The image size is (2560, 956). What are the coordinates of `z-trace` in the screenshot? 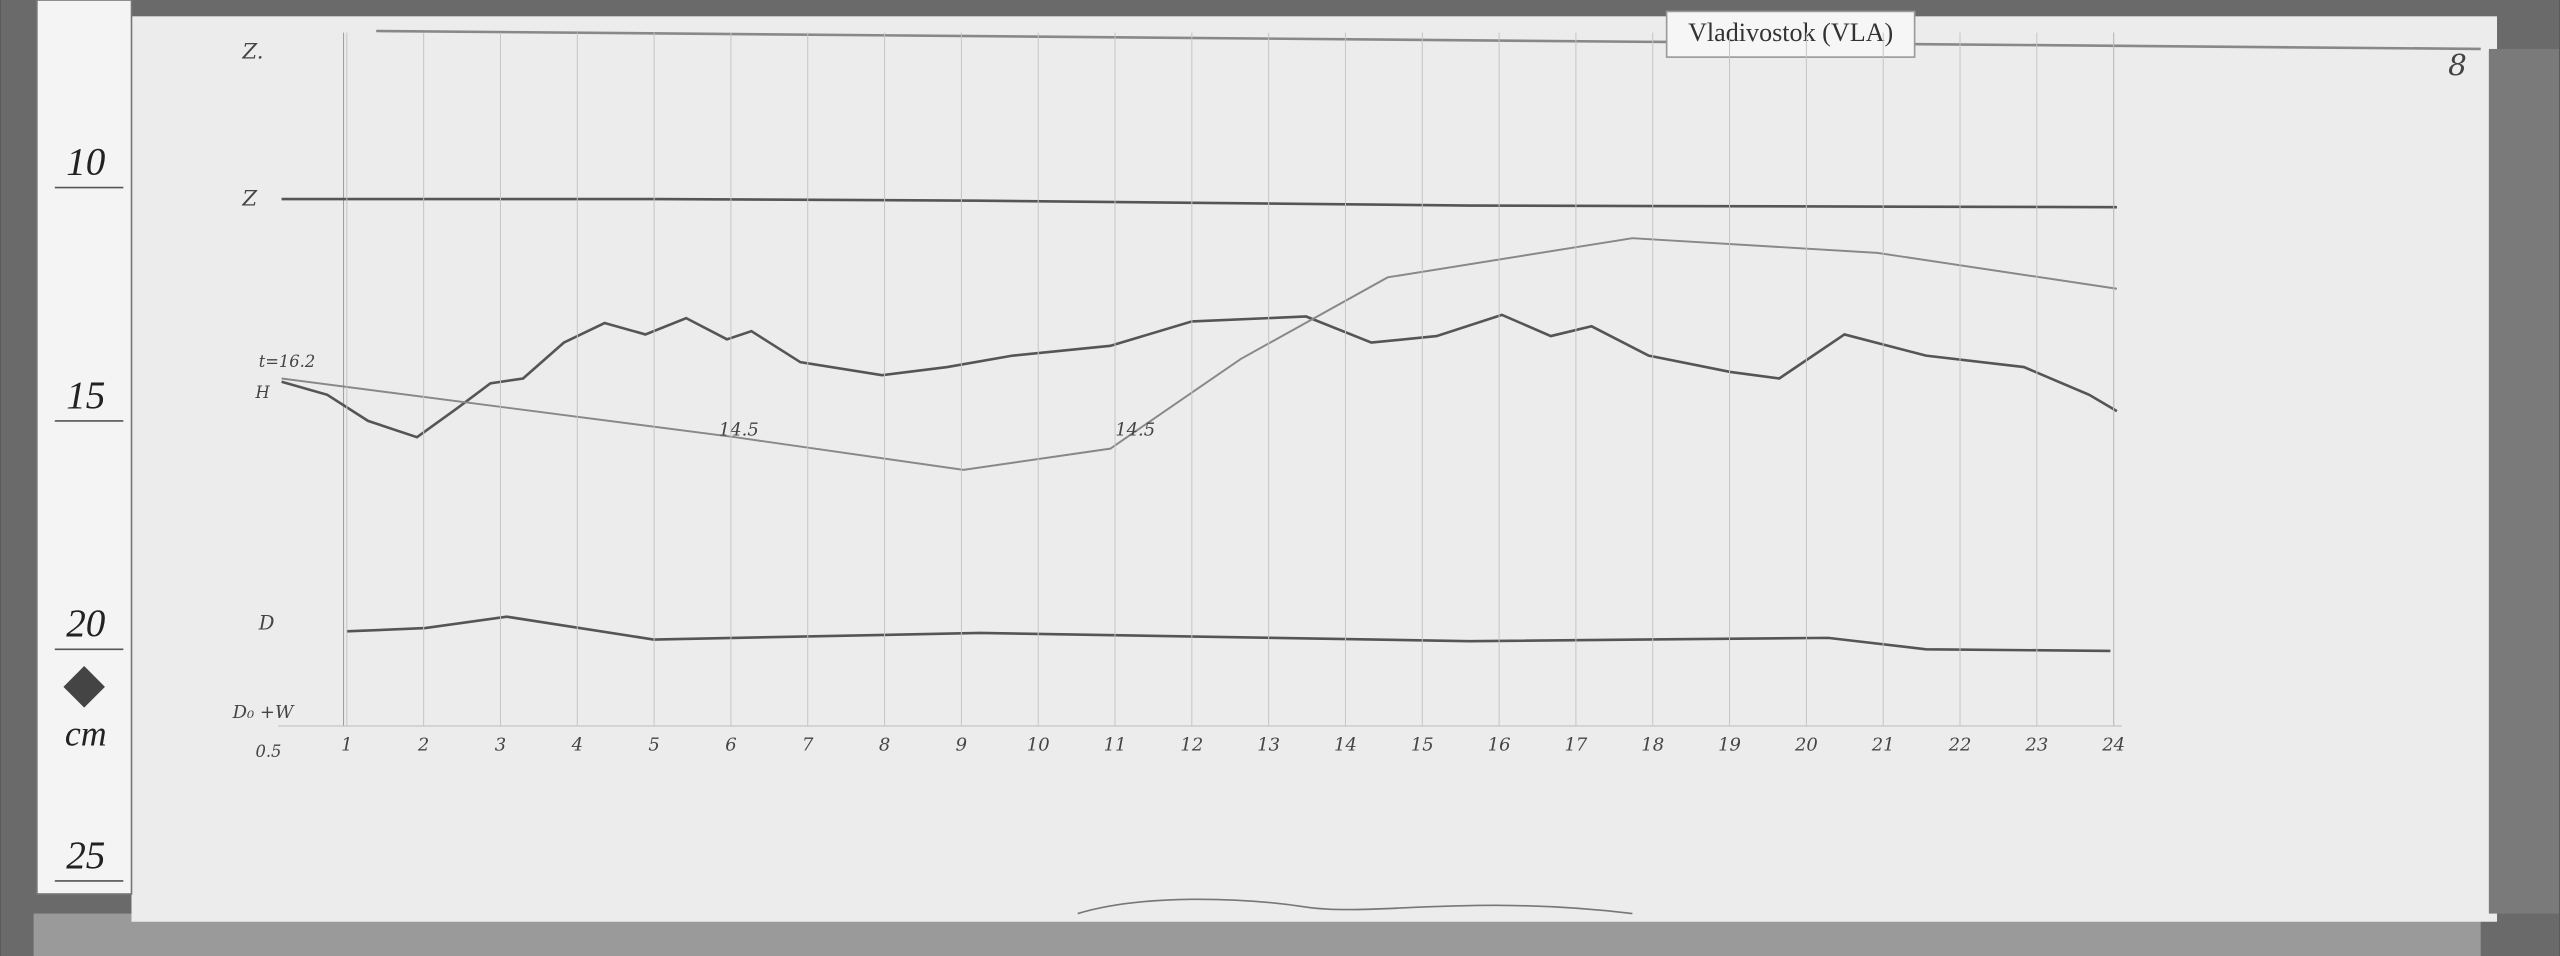 It's located at (1199, 203).